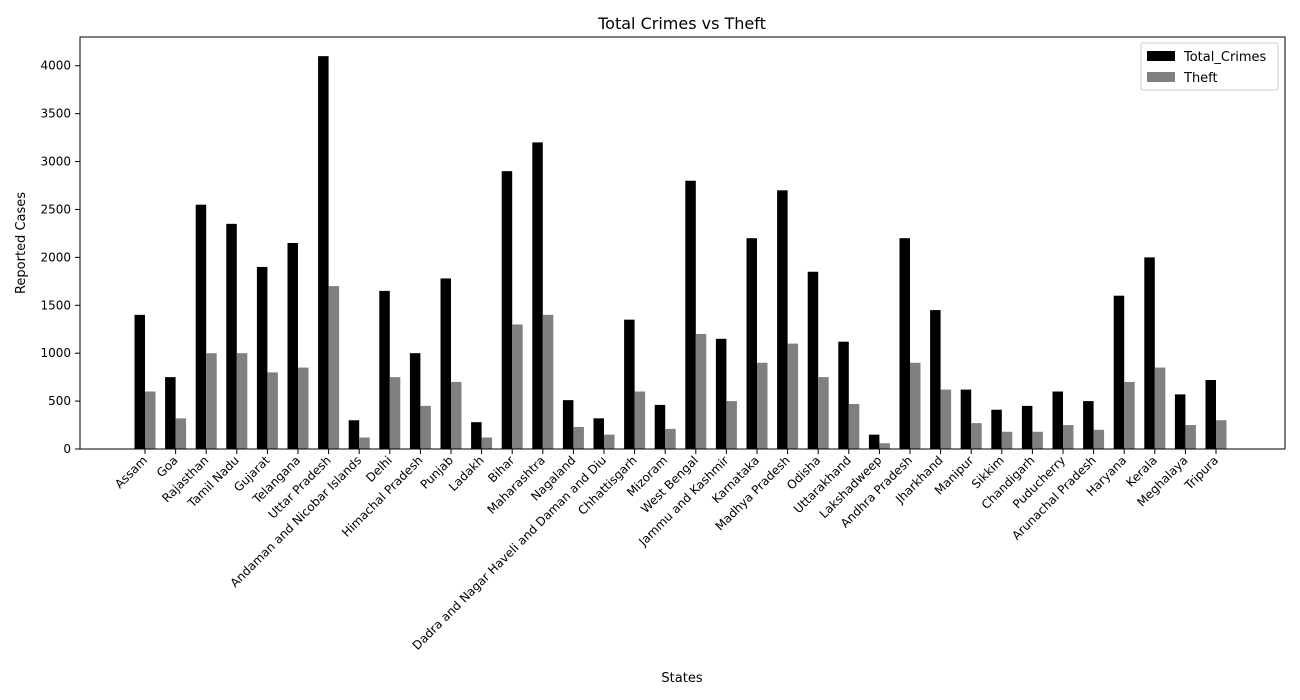  What do you see at coordinates (1161, 77) in the screenshot?
I see `legend-swatch-theft` at bounding box center [1161, 77].